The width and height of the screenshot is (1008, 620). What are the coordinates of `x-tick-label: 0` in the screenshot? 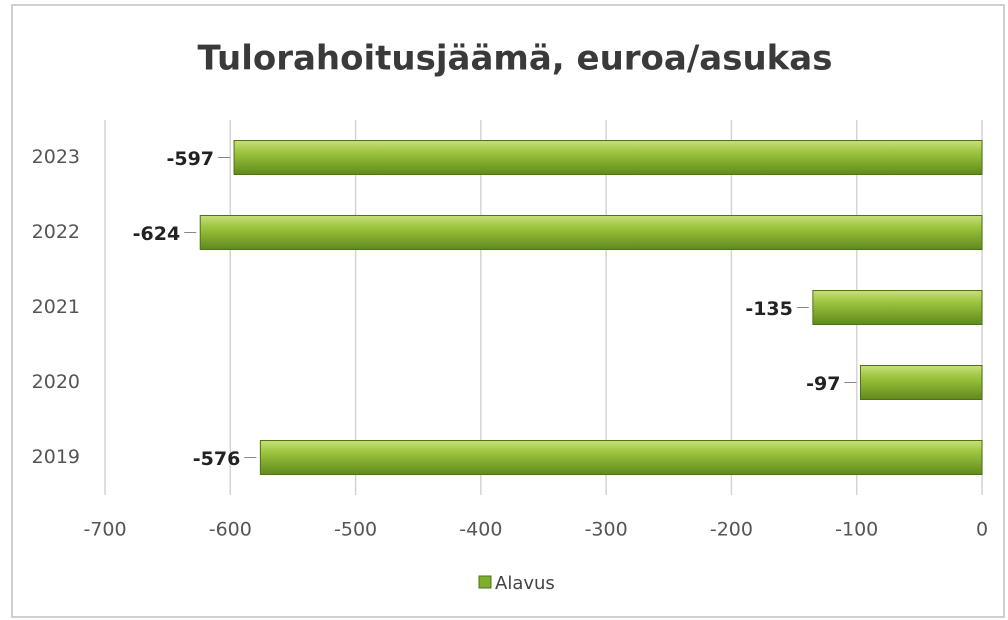 It's located at (982, 530).